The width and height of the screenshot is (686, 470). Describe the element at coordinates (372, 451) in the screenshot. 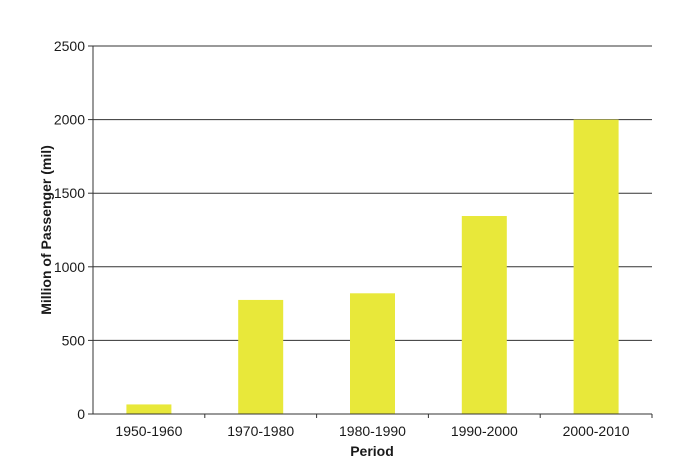

I see `x-axis-label: Period` at that location.